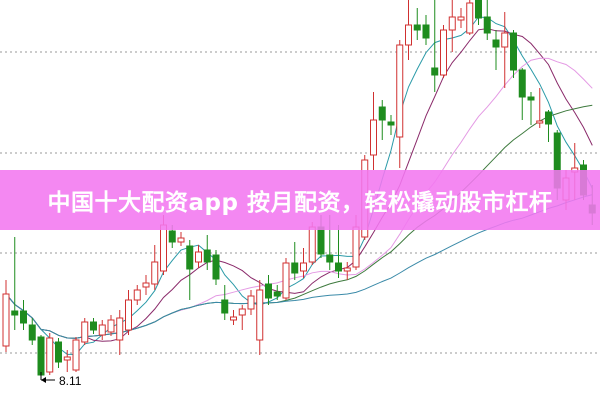 Image resolution: width=600 pixels, height=400 pixels. Describe the element at coordinates (70, 381) in the screenshot. I see `low-price-label: 8.11` at that location.